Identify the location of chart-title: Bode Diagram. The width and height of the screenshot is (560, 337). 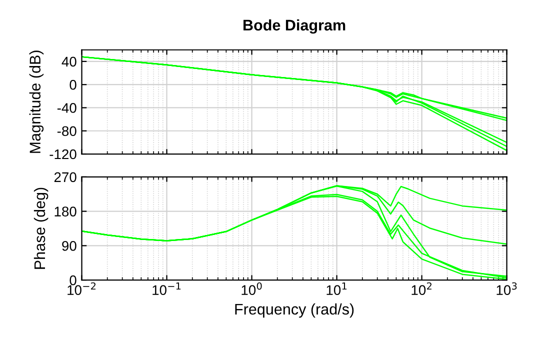
(295, 26).